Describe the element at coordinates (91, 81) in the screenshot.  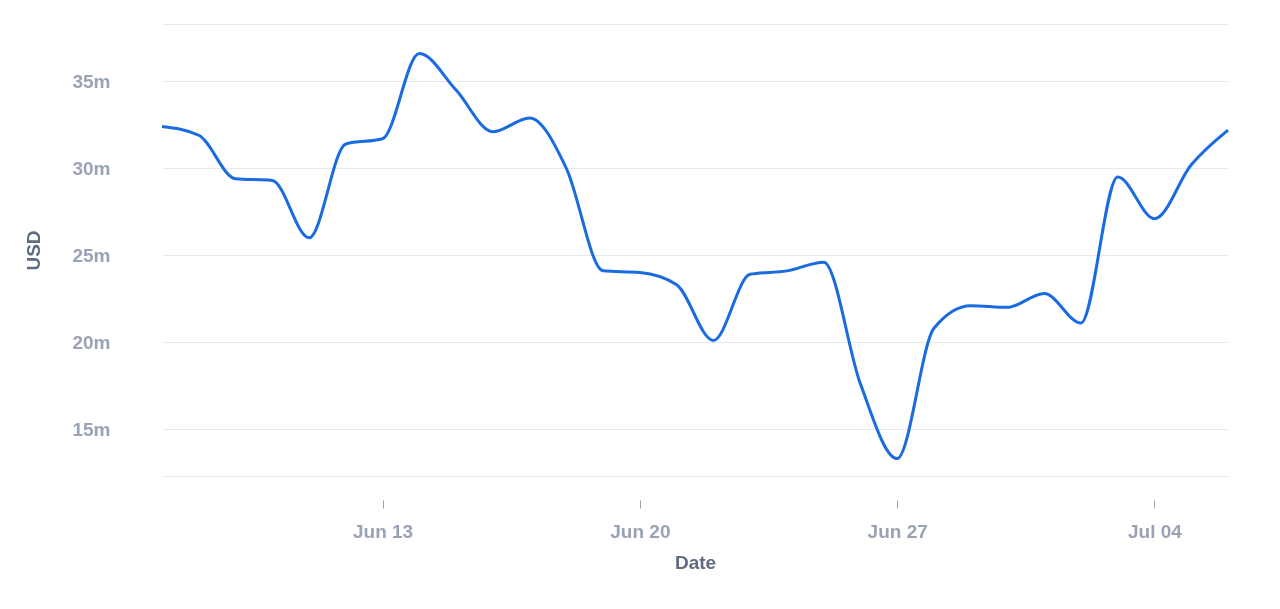
I see `y-tick-label: 35m` at that location.